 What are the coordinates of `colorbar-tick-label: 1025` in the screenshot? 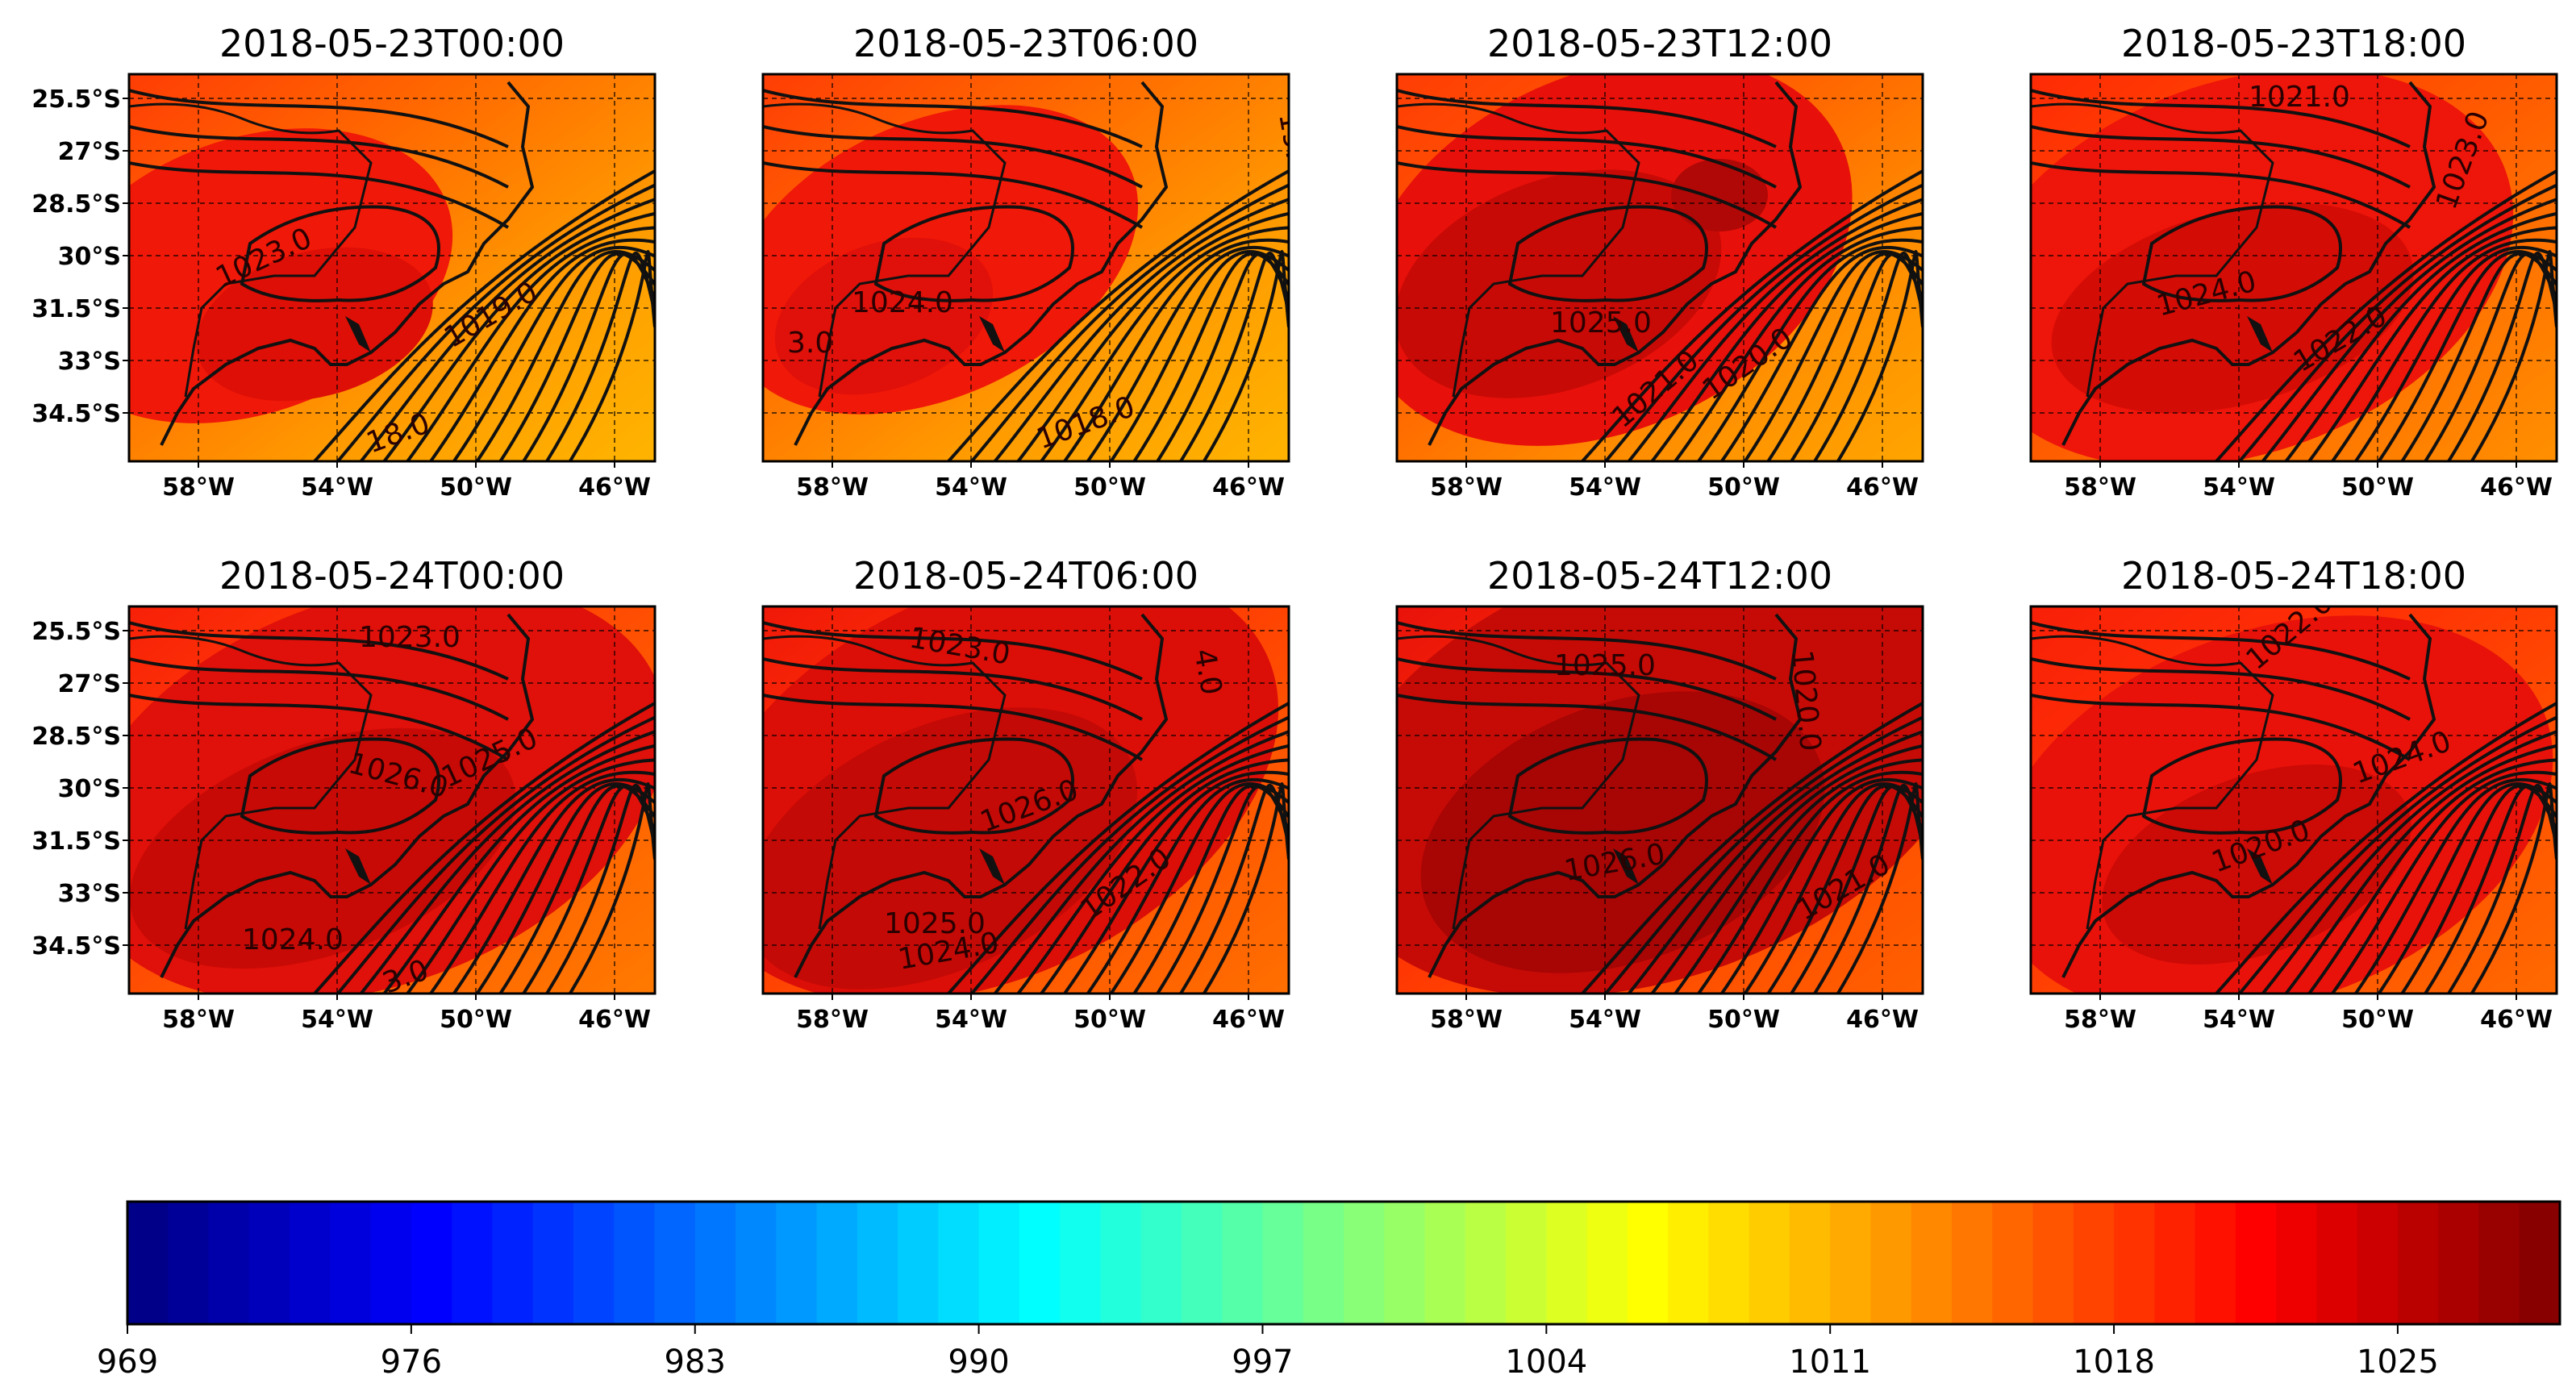 It's located at (2398, 1362).